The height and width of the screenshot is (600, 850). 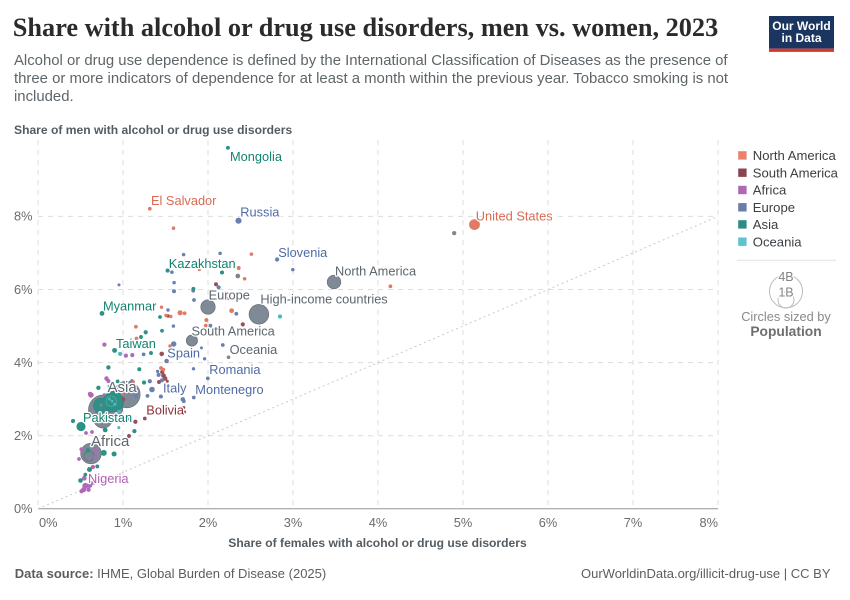 What do you see at coordinates (44, 97) in the screenshot?
I see `svg-text: included.` at bounding box center [44, 97].